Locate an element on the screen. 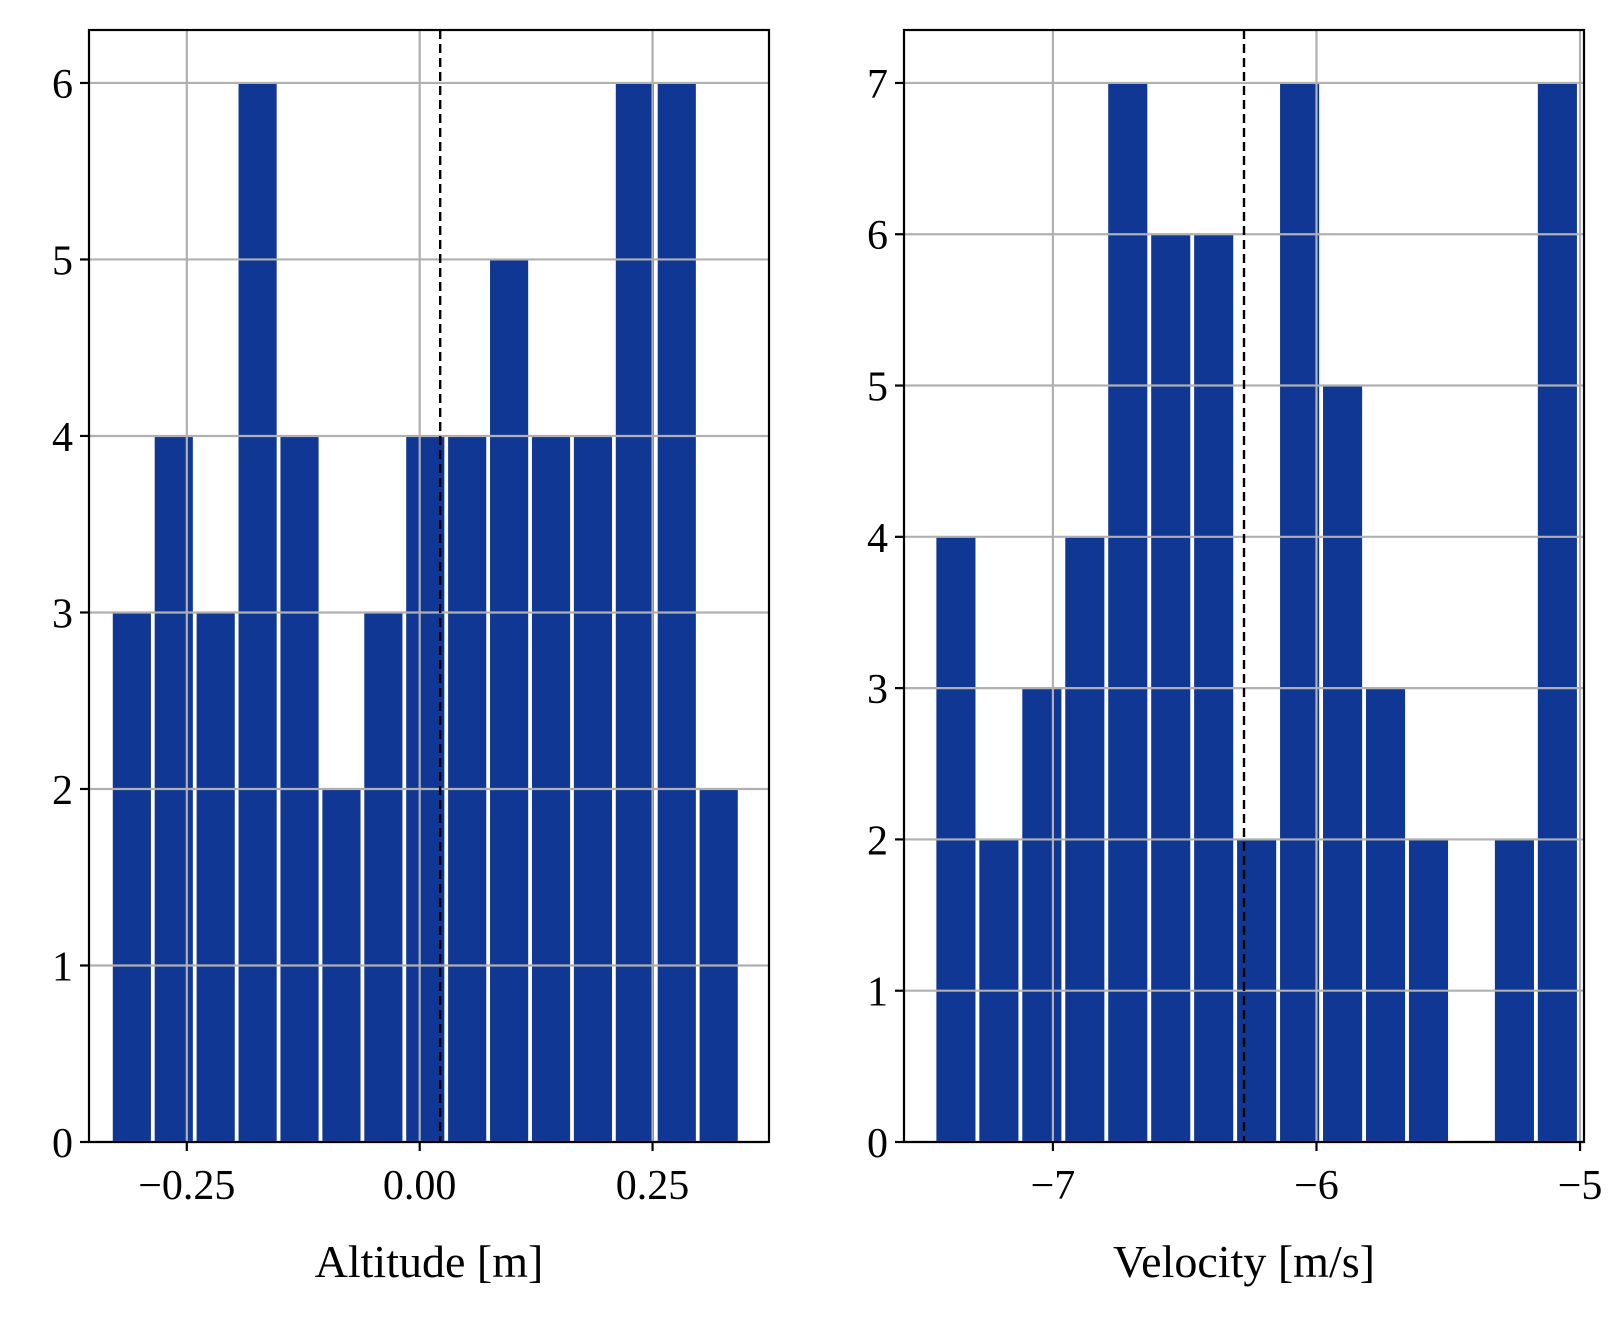  velocity-y-tick-label: 0 is located at coordinates (877, 1144).